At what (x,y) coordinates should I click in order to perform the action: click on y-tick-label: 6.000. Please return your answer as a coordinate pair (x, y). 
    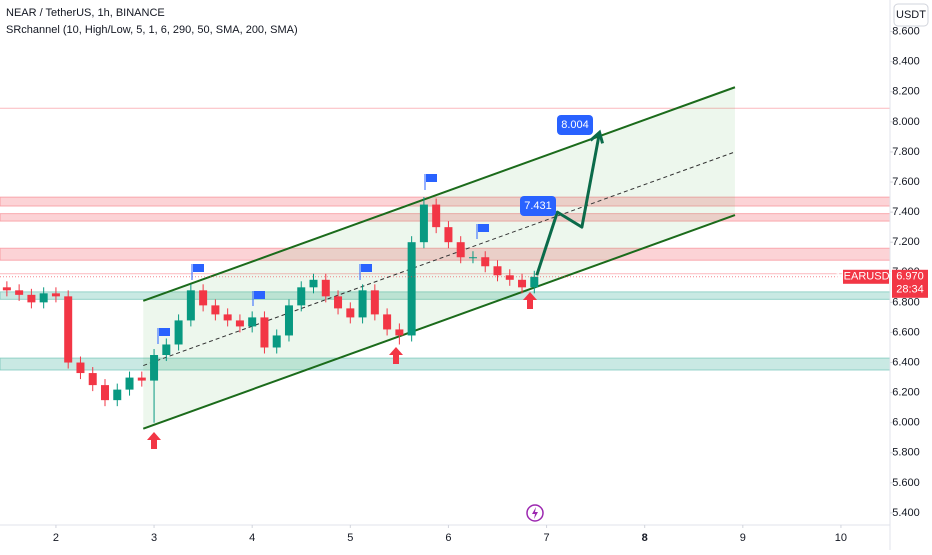
    Looking at the image, I should click on (906, 423).